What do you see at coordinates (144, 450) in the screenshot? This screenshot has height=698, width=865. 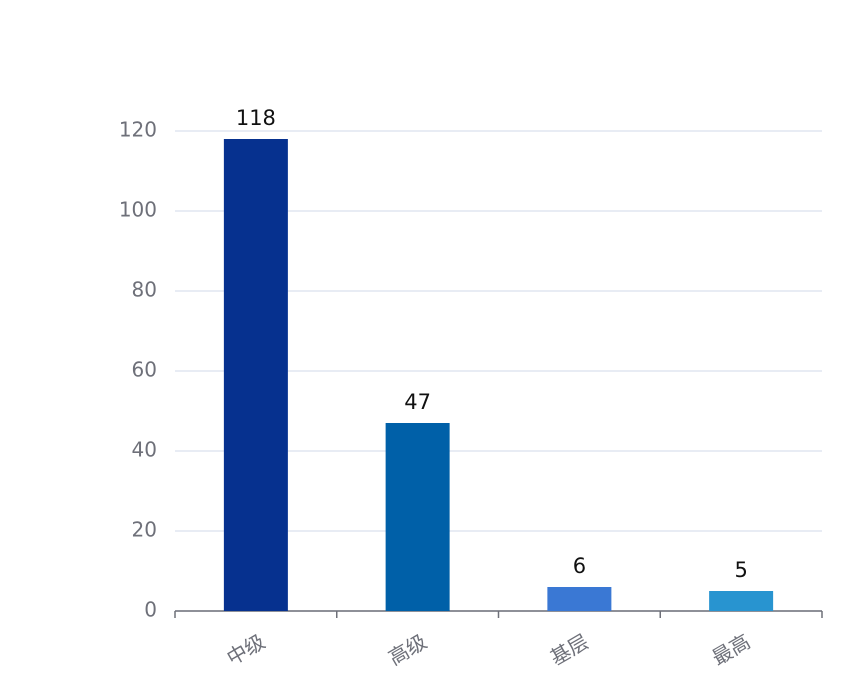 I see `y-tick-label: 40` at bounding box center [144, 450].